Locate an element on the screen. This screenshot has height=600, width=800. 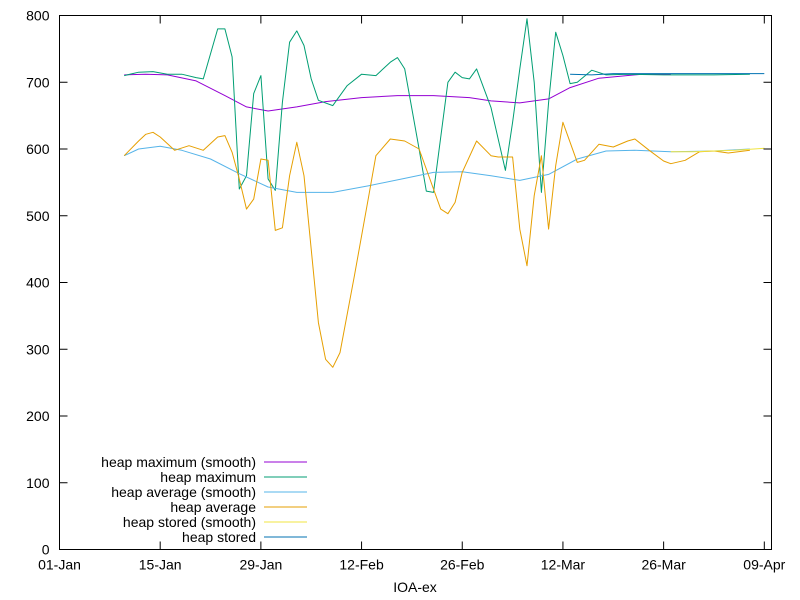
y-tick-label: 0 is located at coordinates (46, 550).